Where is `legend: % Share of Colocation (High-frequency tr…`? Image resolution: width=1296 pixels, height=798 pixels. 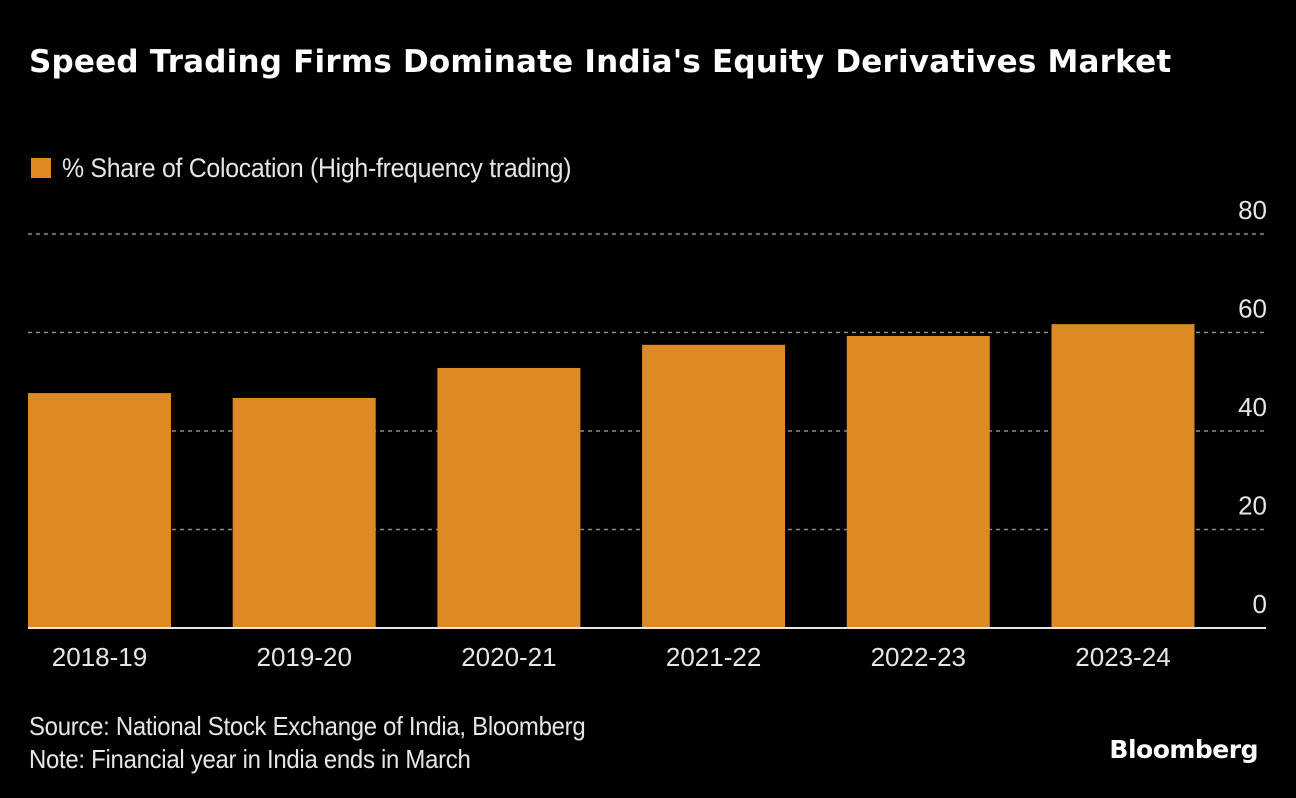
legend: % Share of Colocation (High-frequency tr… is located at coordinates (323, 168).